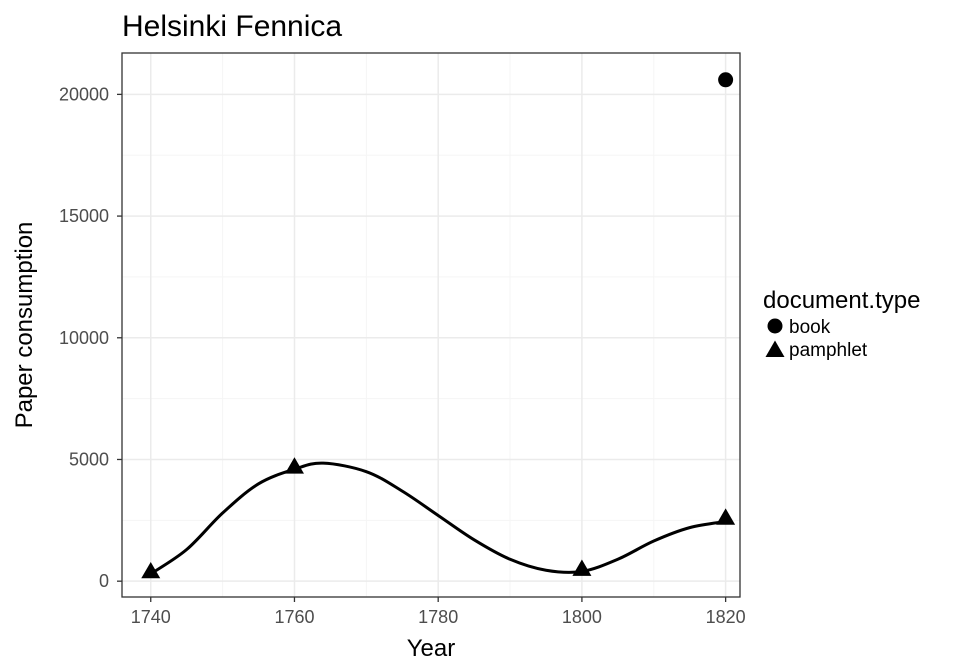 Image resolution: width=960 pixels, height=672 pixels. I want to click on legend-label-pamphlet: pamphlet, so click(828, 350).